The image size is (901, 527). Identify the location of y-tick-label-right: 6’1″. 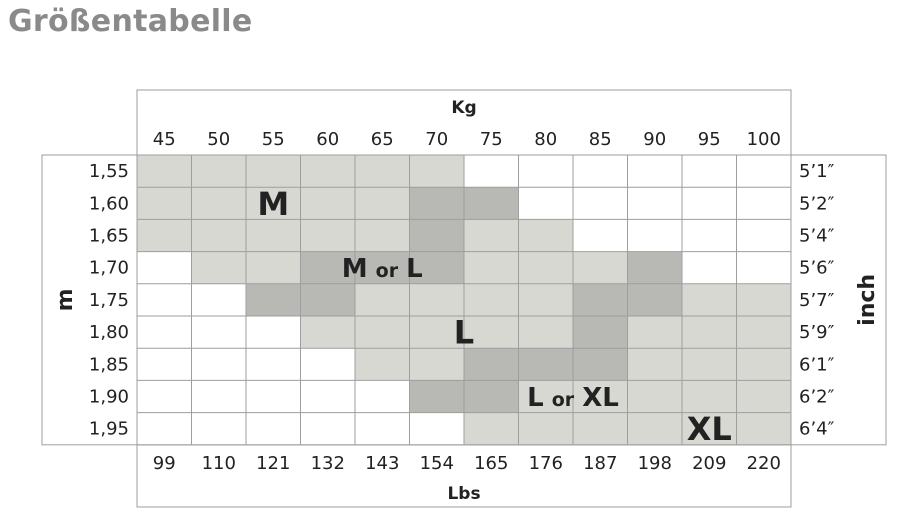
(817, 364).